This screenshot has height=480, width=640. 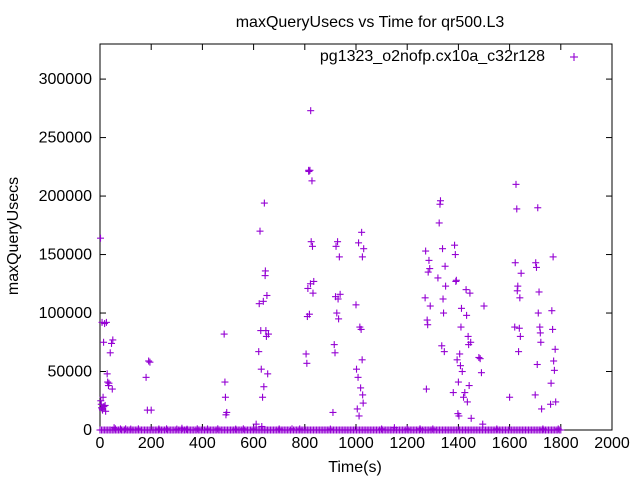 What do you see at coordinates (100, 443) in the screenshot?
I see `x-tick-label: 0` at bounding box center [100, 443].